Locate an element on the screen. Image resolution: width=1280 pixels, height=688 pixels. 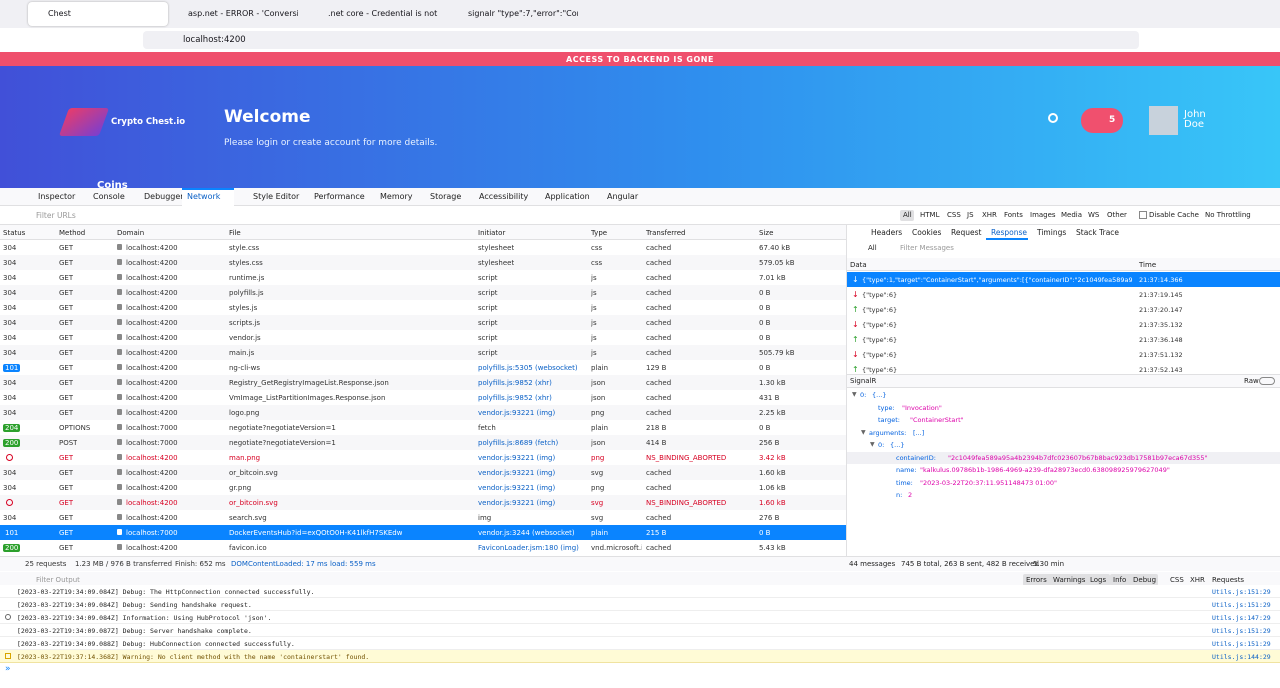
message-filter-input: Filter Messages is located at coordinates (927, 248).